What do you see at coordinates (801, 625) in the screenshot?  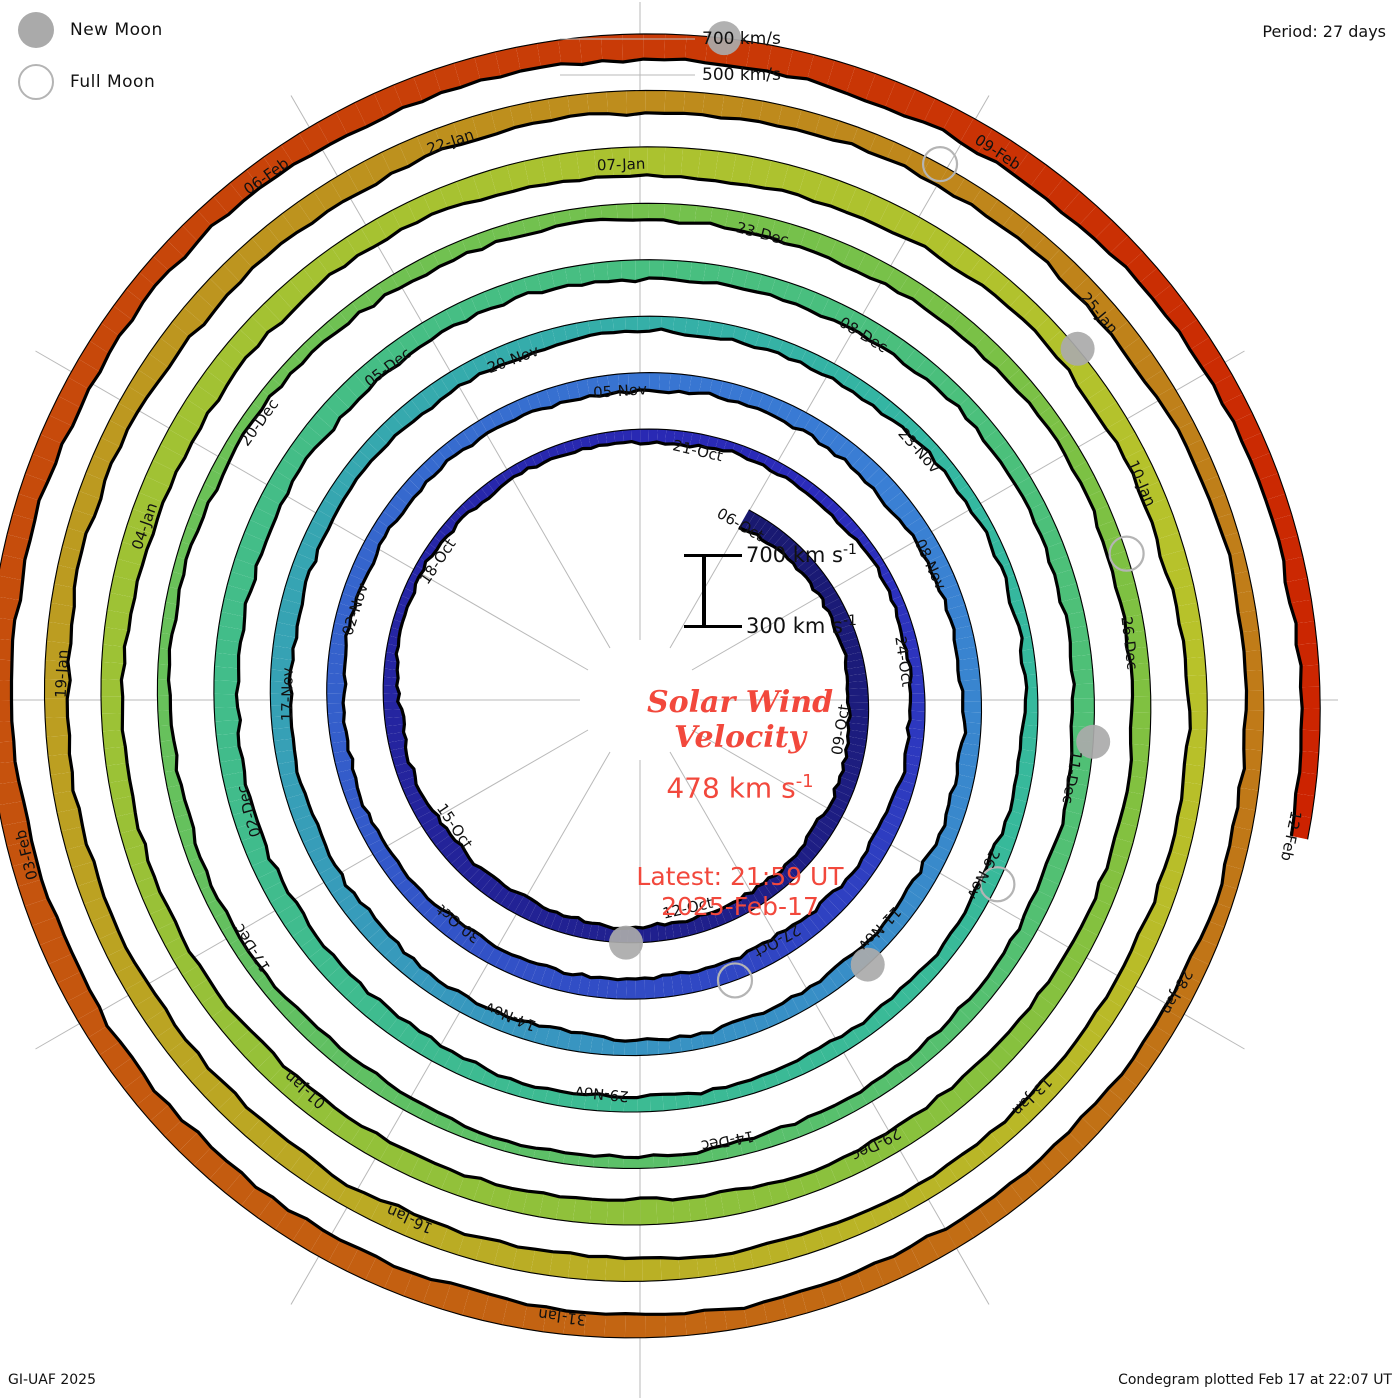 I see `scalebar-bottom-label: 300 km s-1` at bounding box center [801, 625].